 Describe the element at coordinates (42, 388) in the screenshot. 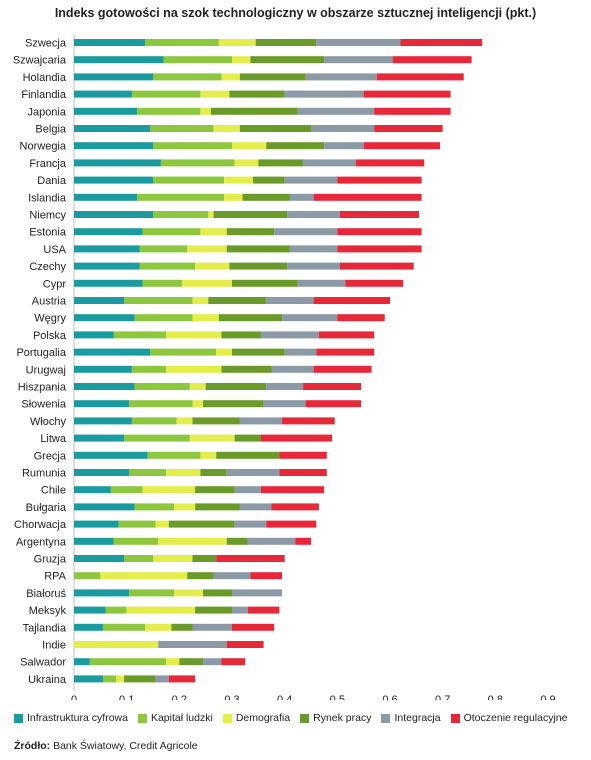

I see `category-label: Hiszpania` at that location.